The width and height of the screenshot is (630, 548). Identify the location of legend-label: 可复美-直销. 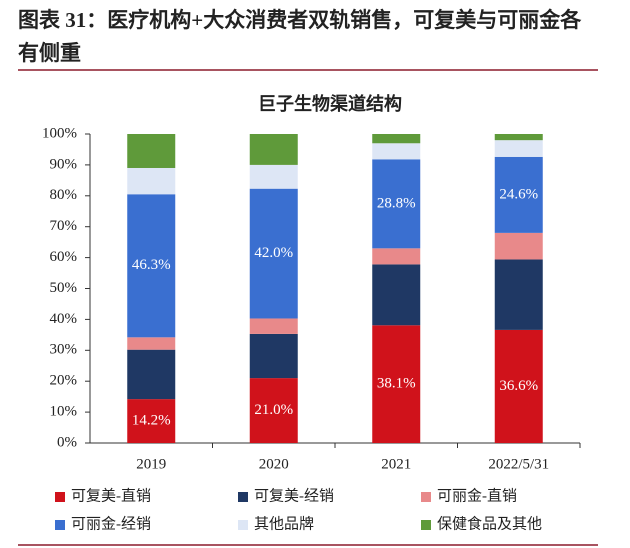
(111, 495).